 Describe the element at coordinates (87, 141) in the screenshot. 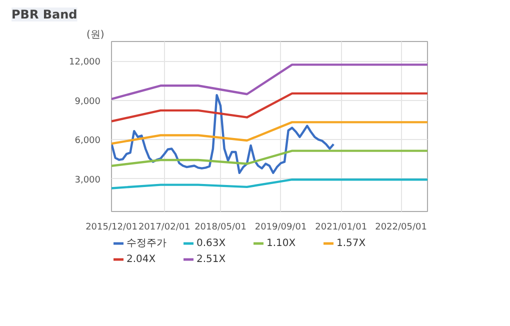

I see `y-tick-label: 6,000` at that location.